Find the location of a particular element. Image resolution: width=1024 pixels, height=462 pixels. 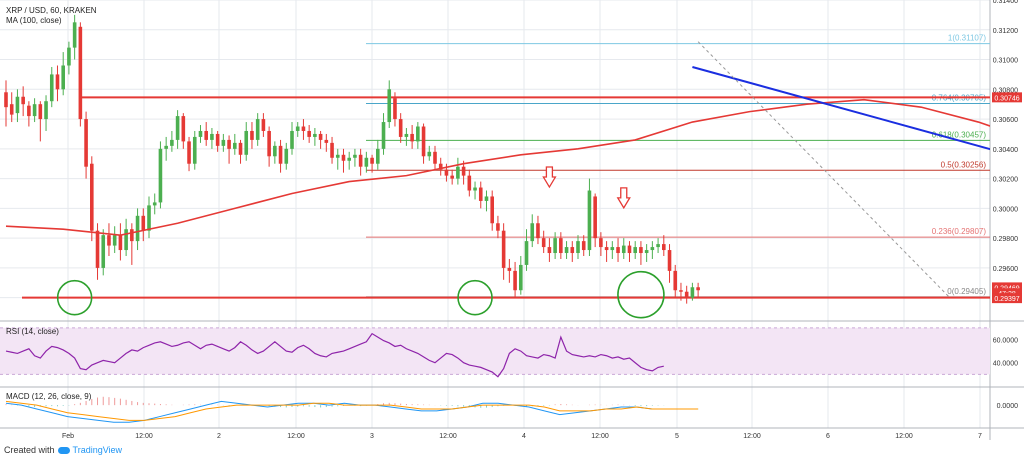

macd-legend: MACD (12, 26, close, 9) is located at coordinates (49, 396).